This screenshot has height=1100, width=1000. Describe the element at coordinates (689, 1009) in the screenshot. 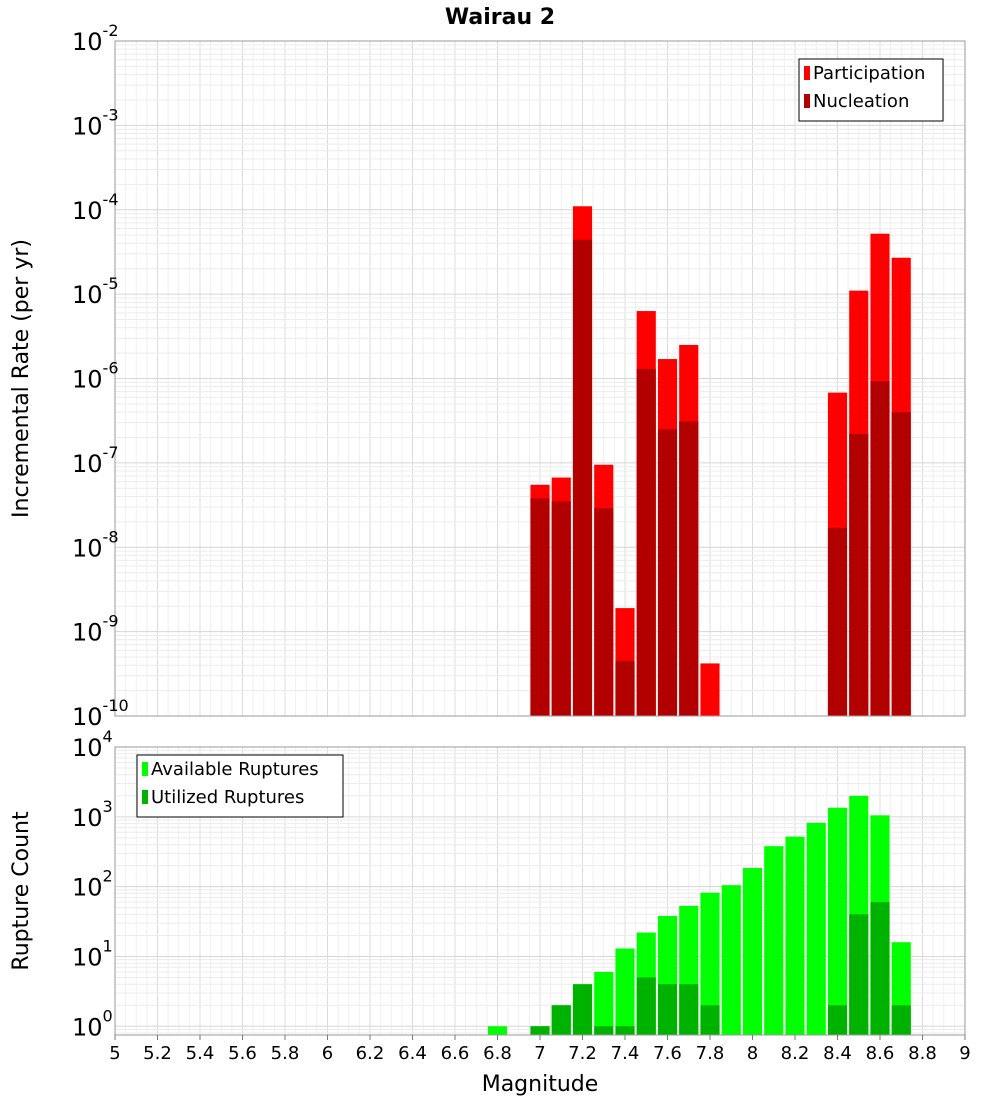

I see `bottom-bar-utilized-ruptures-7.7` at that location.